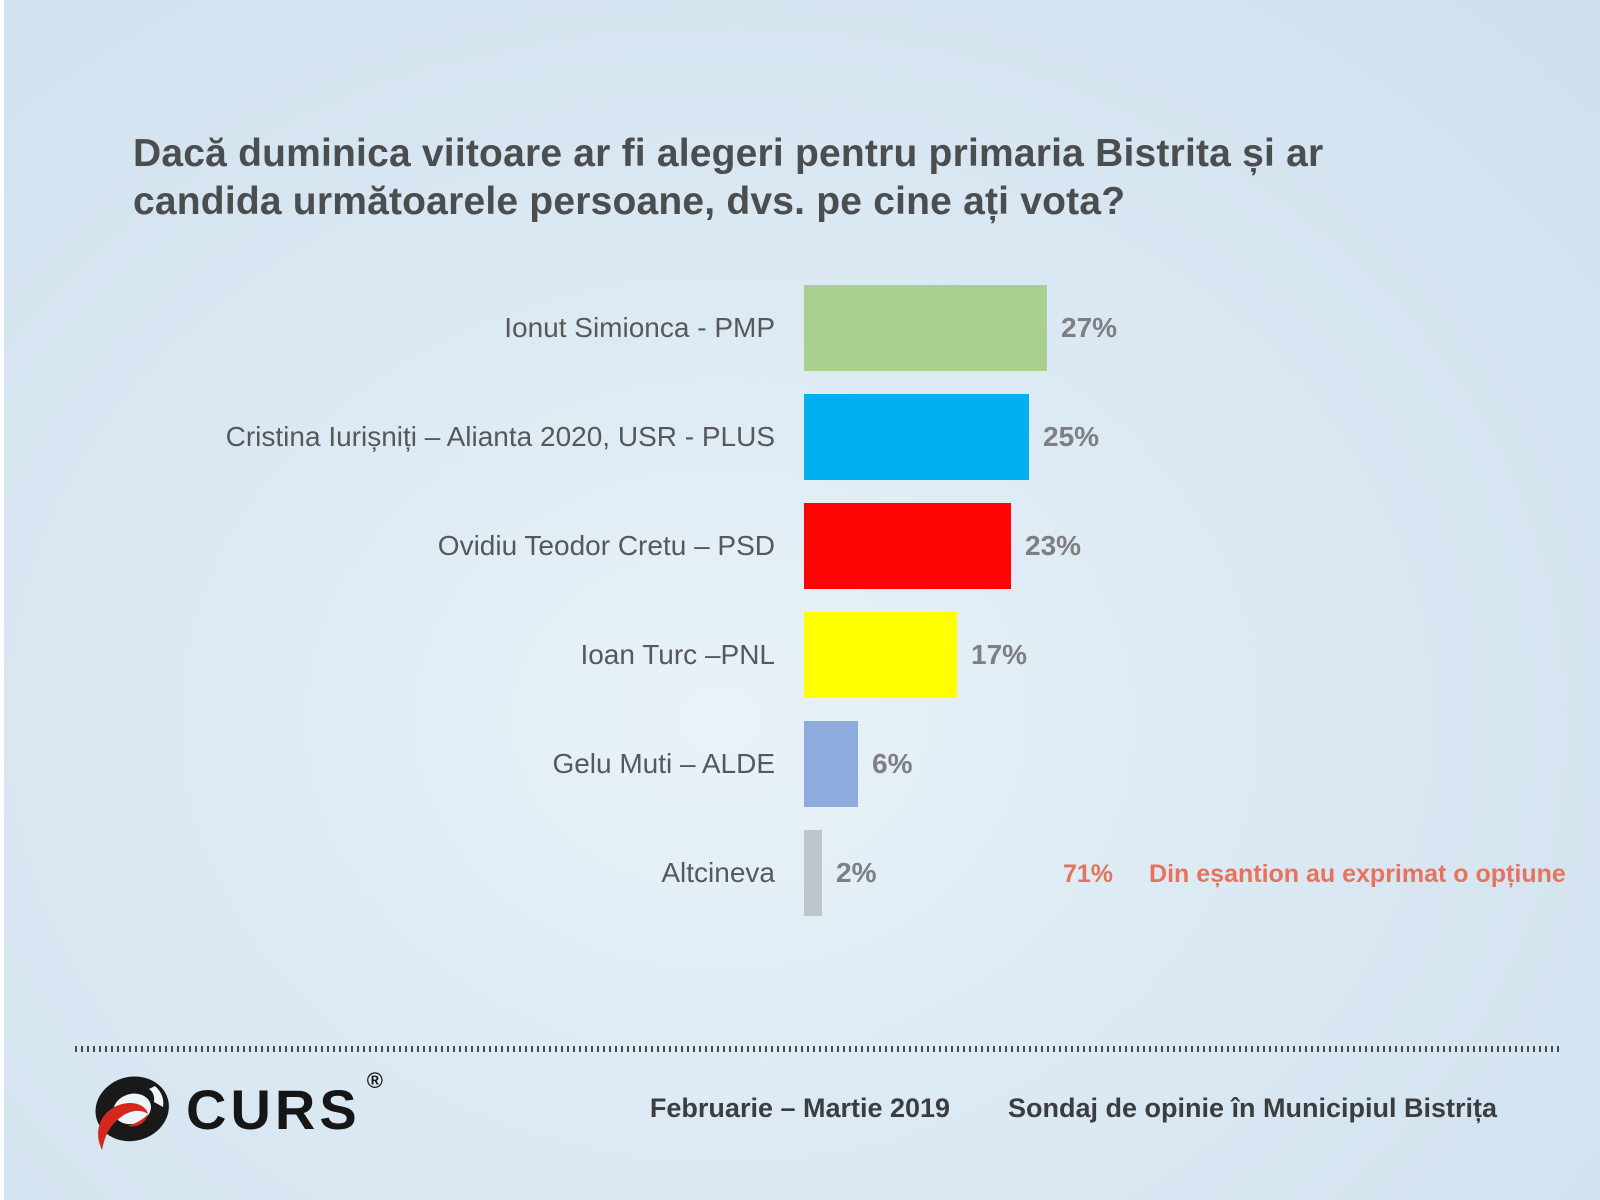  What do you see at coordinates (2, 600) in the screenshot?
I see `slide-left-edge` at bounding box center [2, 600].